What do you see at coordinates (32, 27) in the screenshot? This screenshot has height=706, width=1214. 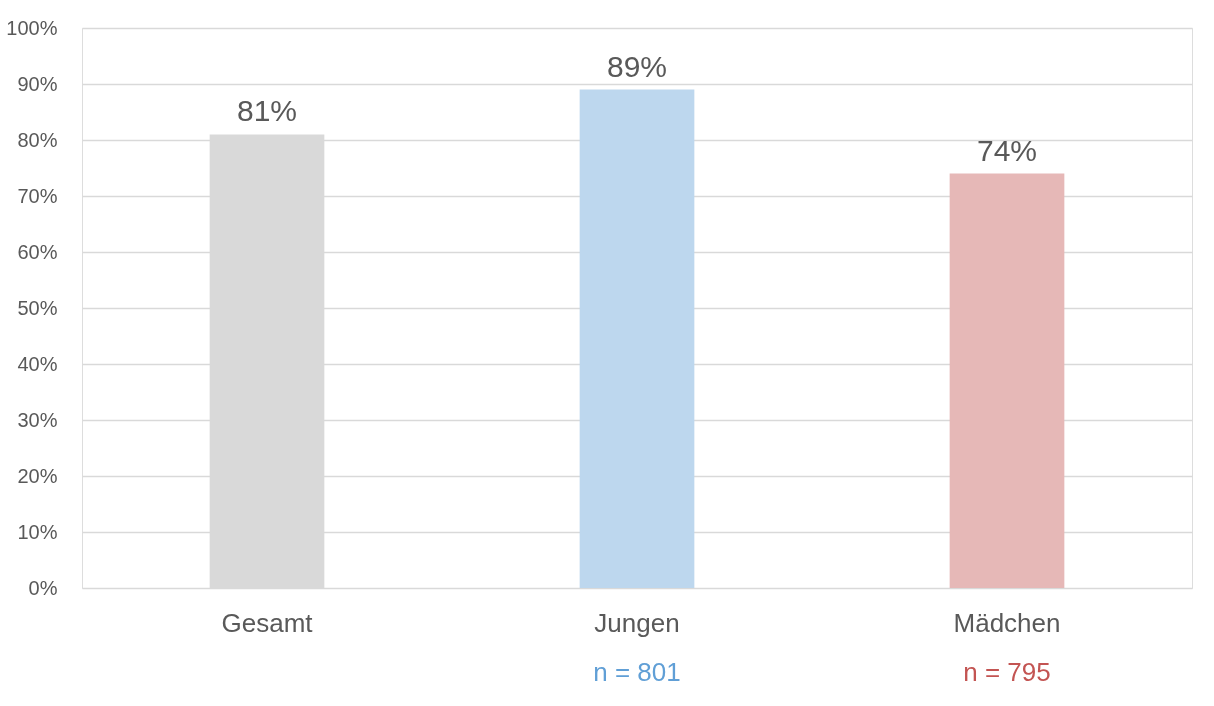 I see `y-tick-label: 100%` at bounding box center [32, 27].